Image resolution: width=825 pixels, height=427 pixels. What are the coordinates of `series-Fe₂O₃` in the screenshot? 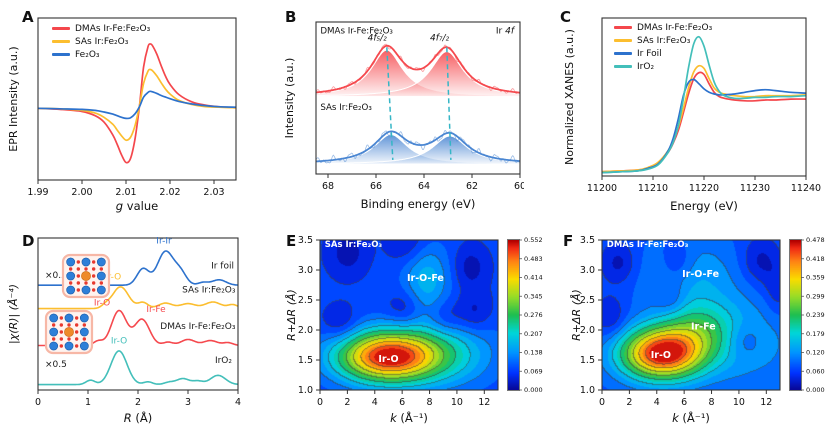 It's located at (137, 105).